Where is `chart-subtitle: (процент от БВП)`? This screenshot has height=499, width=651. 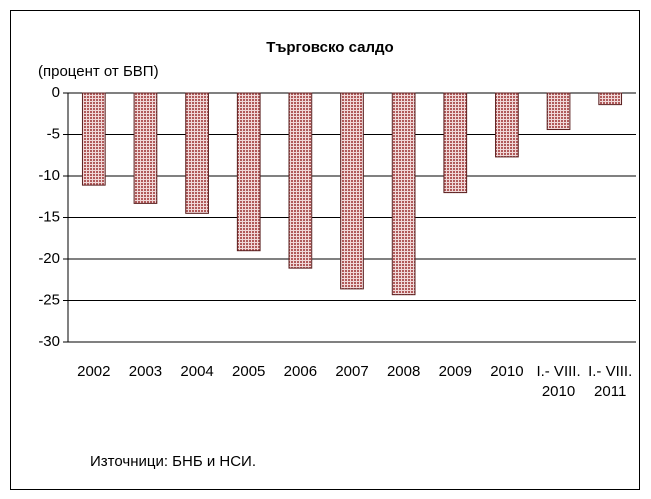
chart-subtitle: (процент от БВП) is located at coordinates (98, 71).